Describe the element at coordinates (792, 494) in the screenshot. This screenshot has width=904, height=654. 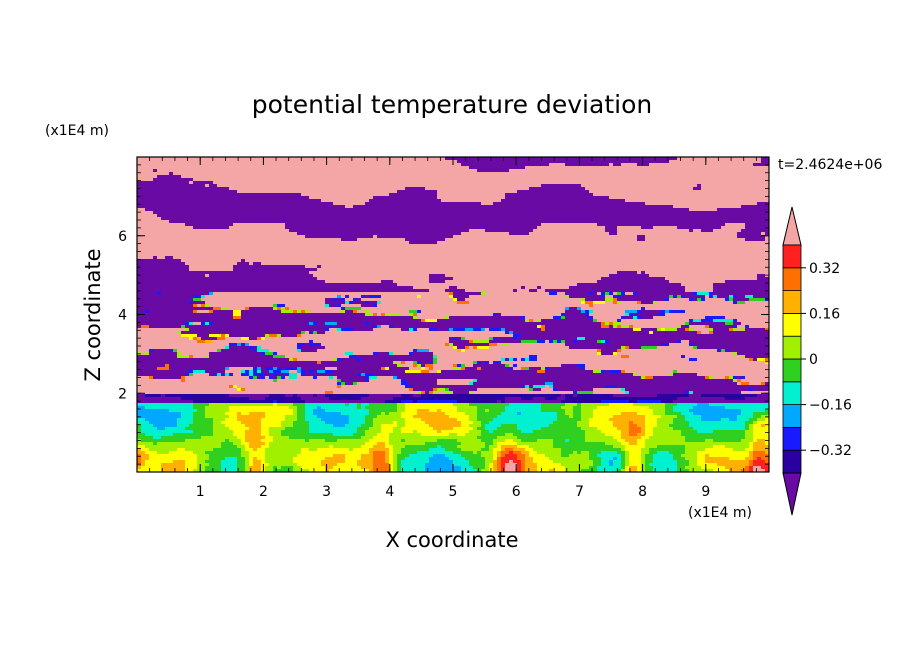
I see `colorbar-extend-min` at that location.